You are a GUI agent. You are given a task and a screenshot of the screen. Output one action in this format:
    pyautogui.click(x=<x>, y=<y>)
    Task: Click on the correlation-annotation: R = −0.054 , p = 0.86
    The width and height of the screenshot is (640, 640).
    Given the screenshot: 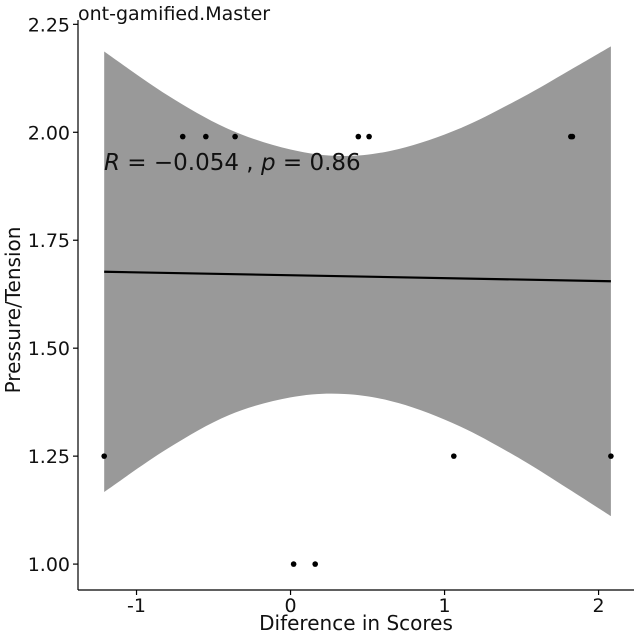 What is the action you would take?
    pyautogui.click(x=232, y=163)
    